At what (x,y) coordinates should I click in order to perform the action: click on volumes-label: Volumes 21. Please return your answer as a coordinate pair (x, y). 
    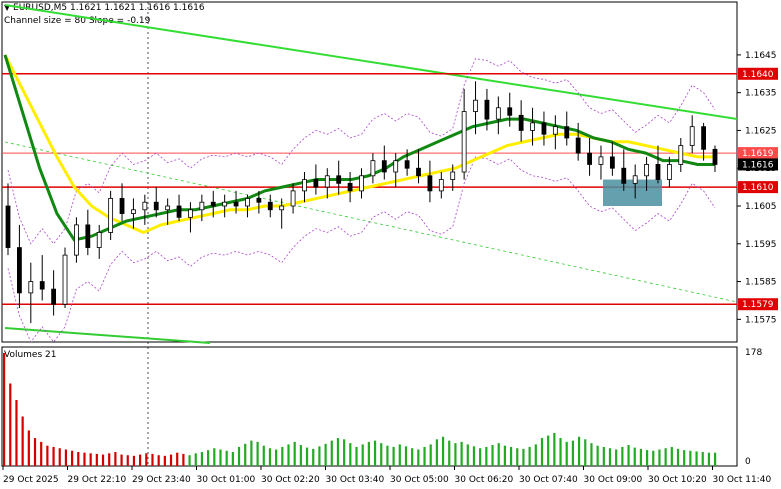
    Looking at the image, I should click on (30, 355).